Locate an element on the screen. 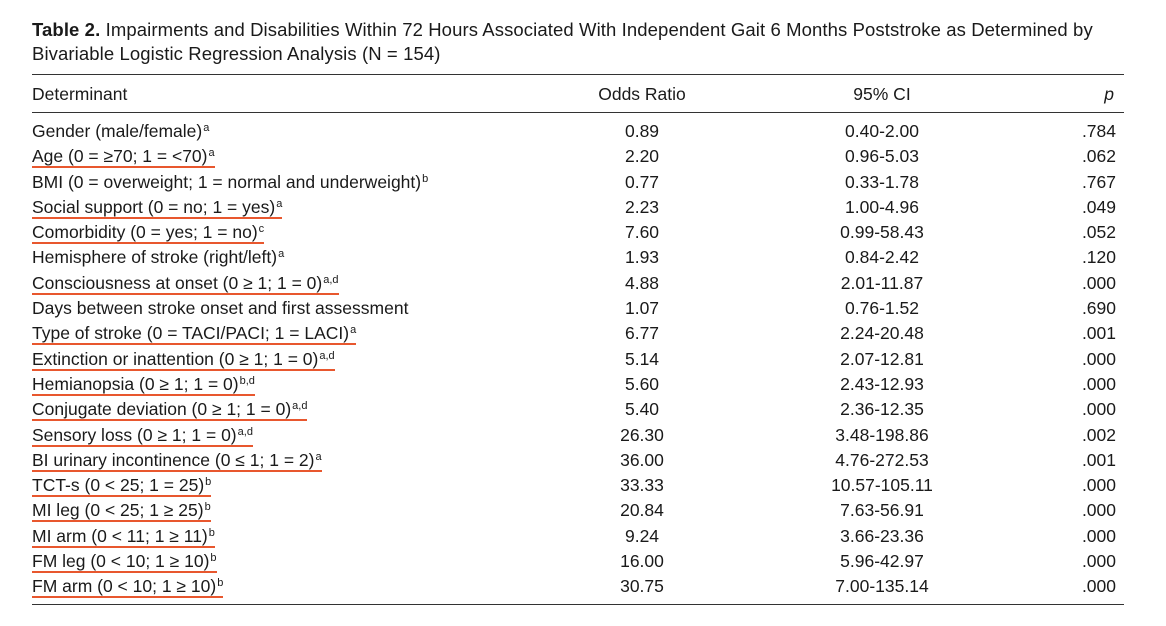  cell-ci: 0.96-5.03 is located at coordinates (882, 156).